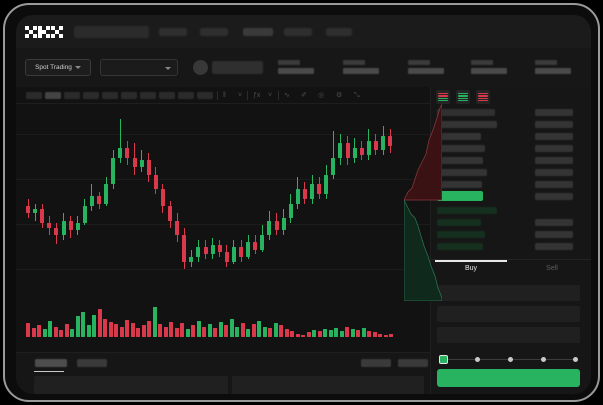 The image size is (603, 405). I want to click on top-navigation-bar, so click(303, 31).